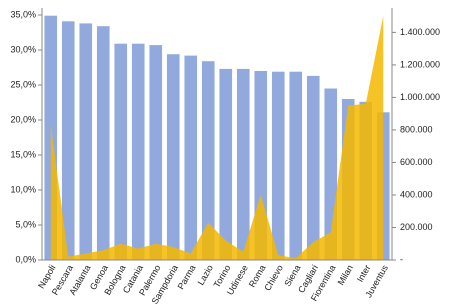  Describe the element at coordinates (420, 32) in the screenshot. I see `y2-tick-label: 1.400.000` at that location.